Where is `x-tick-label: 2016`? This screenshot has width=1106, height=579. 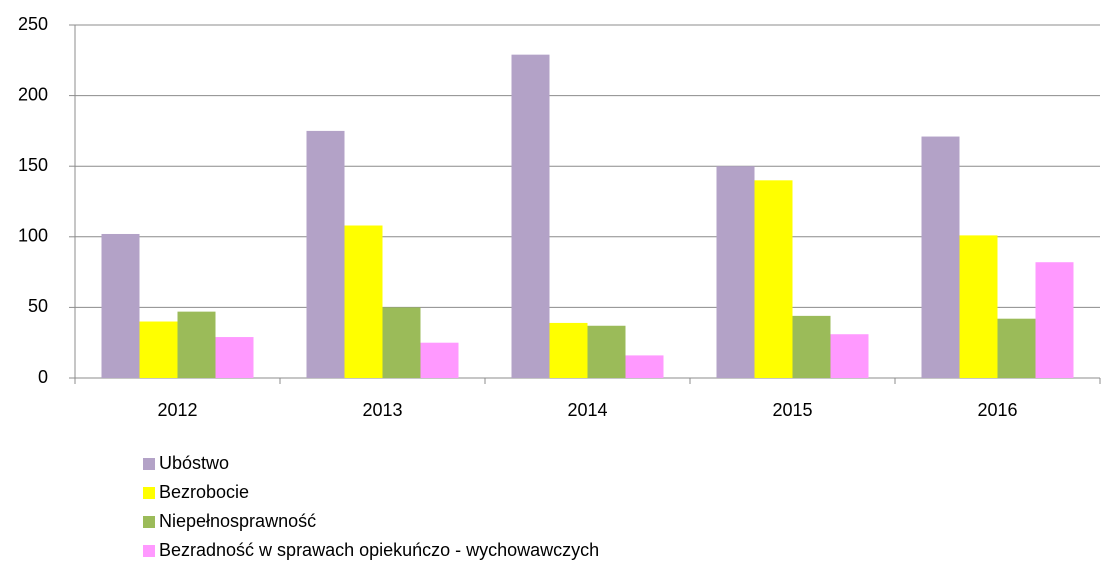
x-tick-label: 2016 is located at coordinates (997, 410).